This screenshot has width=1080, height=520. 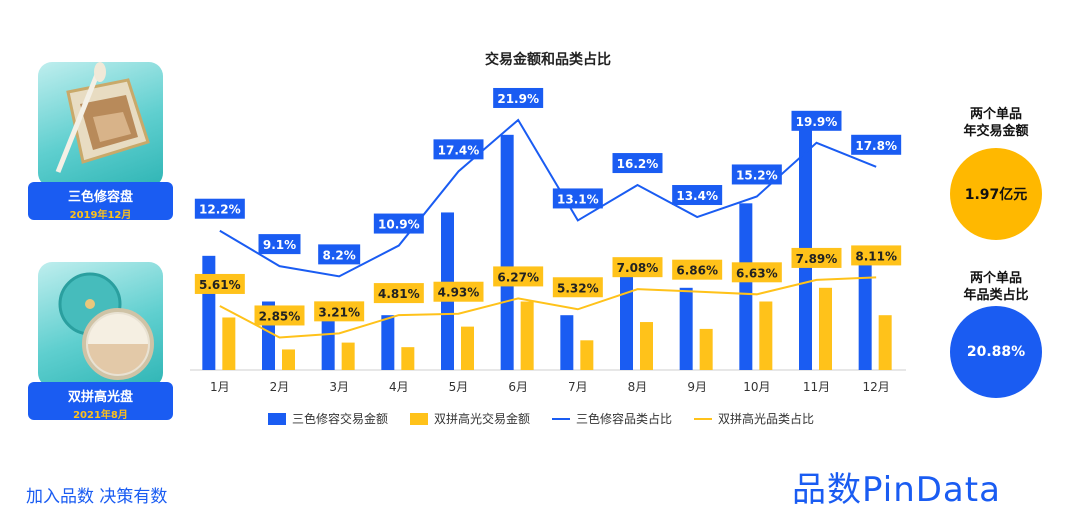 I want to click on data-label-contour-1: 12.2%, so click(x=220, y=210).